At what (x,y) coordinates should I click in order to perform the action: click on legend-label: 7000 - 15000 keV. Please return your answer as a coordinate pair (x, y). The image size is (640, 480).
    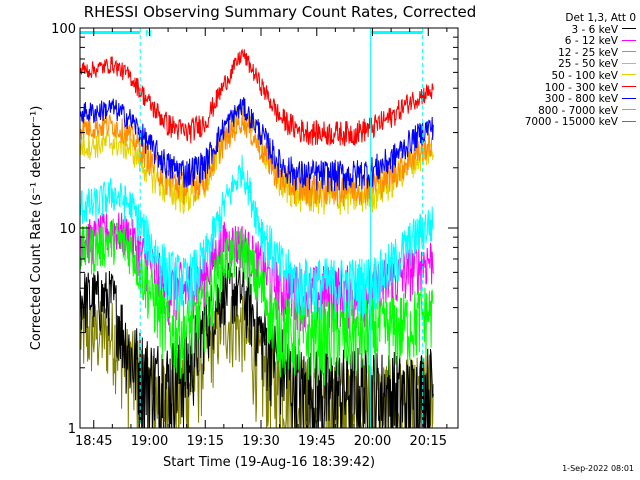
    Looking at the image, I should click on (571, 122).